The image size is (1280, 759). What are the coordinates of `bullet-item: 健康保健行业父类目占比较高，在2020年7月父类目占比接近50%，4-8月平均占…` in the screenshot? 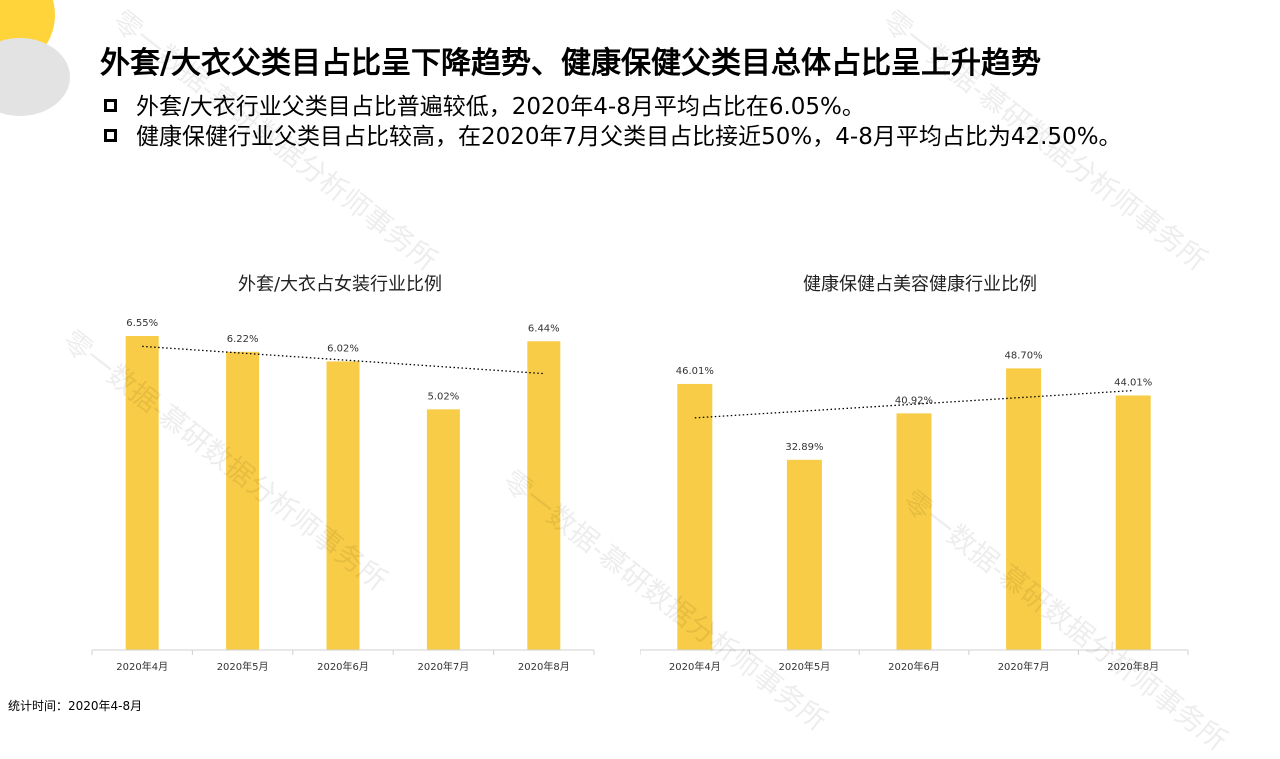 It's located at (634, 137).